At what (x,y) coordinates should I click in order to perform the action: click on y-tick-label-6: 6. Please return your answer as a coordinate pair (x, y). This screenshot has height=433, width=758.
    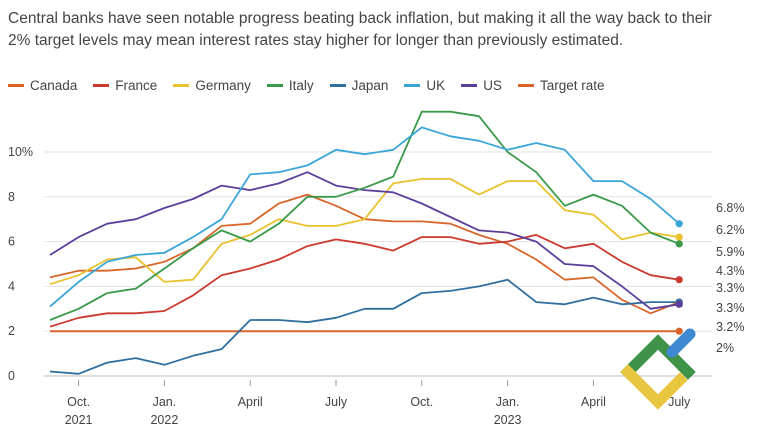
    Looking at the image, I should click on (11, 242).